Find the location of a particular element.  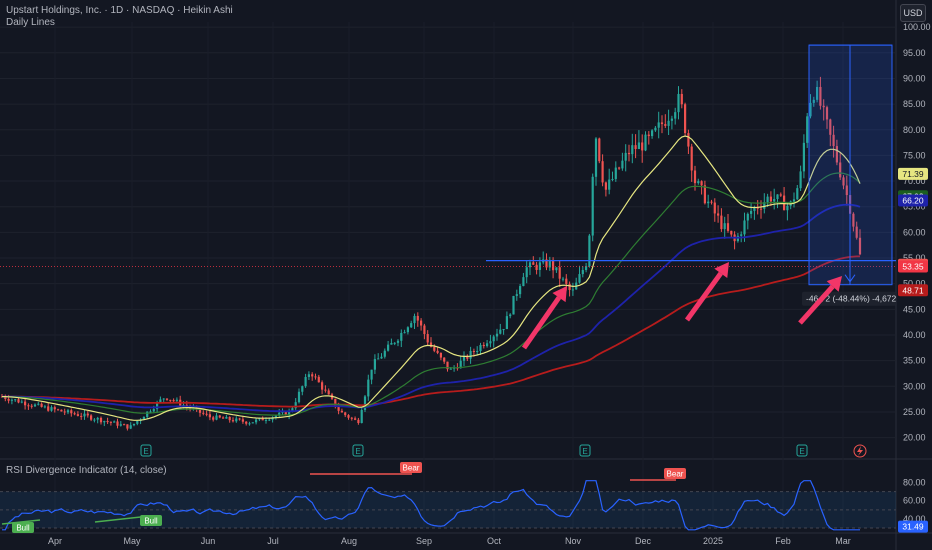

earnings-marker-box is located at coordinates (146, 450).